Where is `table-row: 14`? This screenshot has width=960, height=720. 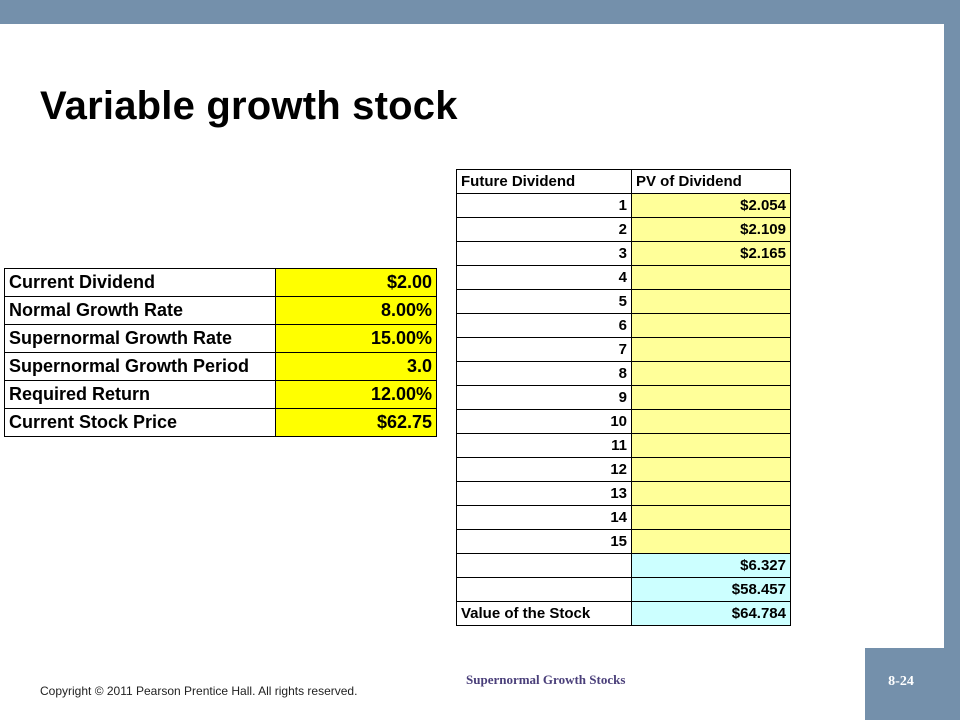
table-row: 14 is located at coordinates (623, 517).